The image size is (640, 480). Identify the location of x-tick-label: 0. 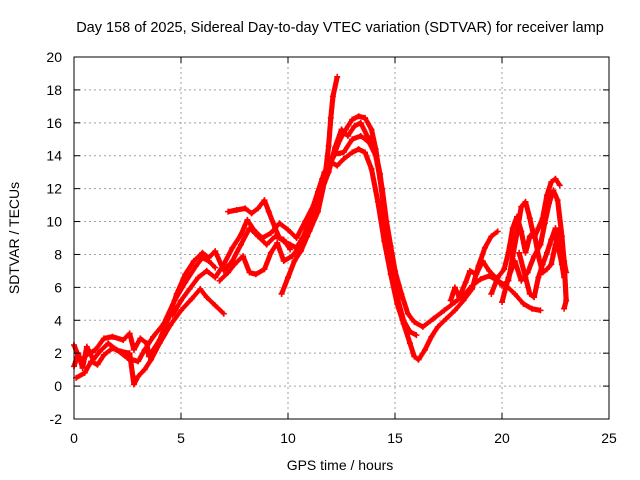
(74, 438).